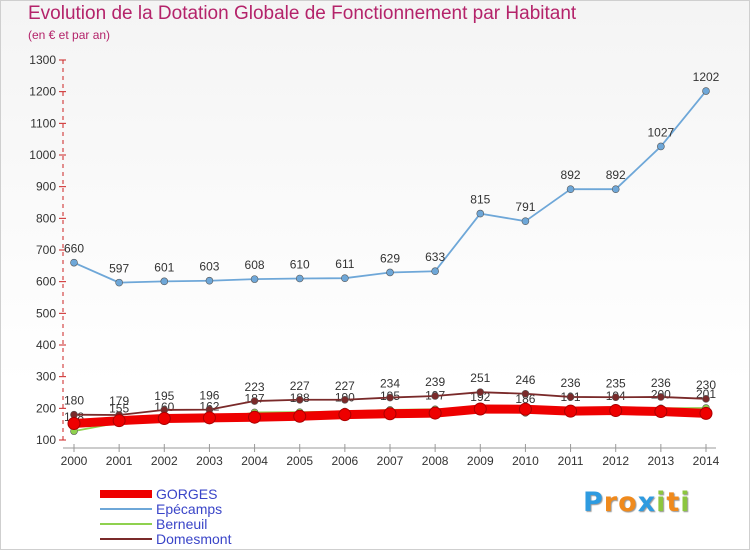  What do you see at coordinates (706, 461) in the screenshot?
I see `x-tick-label: 2014` at bounding box center [706, 461].